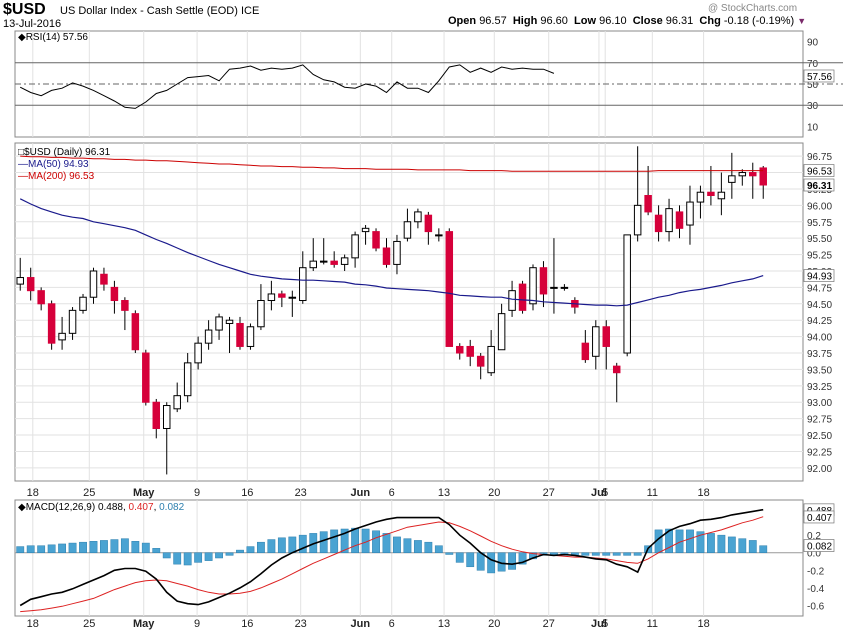 Image resolution: width=850 pixels, height=633 pixels. What do you see at coordinates (802, 21) in the screenshot?
I see `caret-down-icon: ▼` at bounding box center [802, 21].